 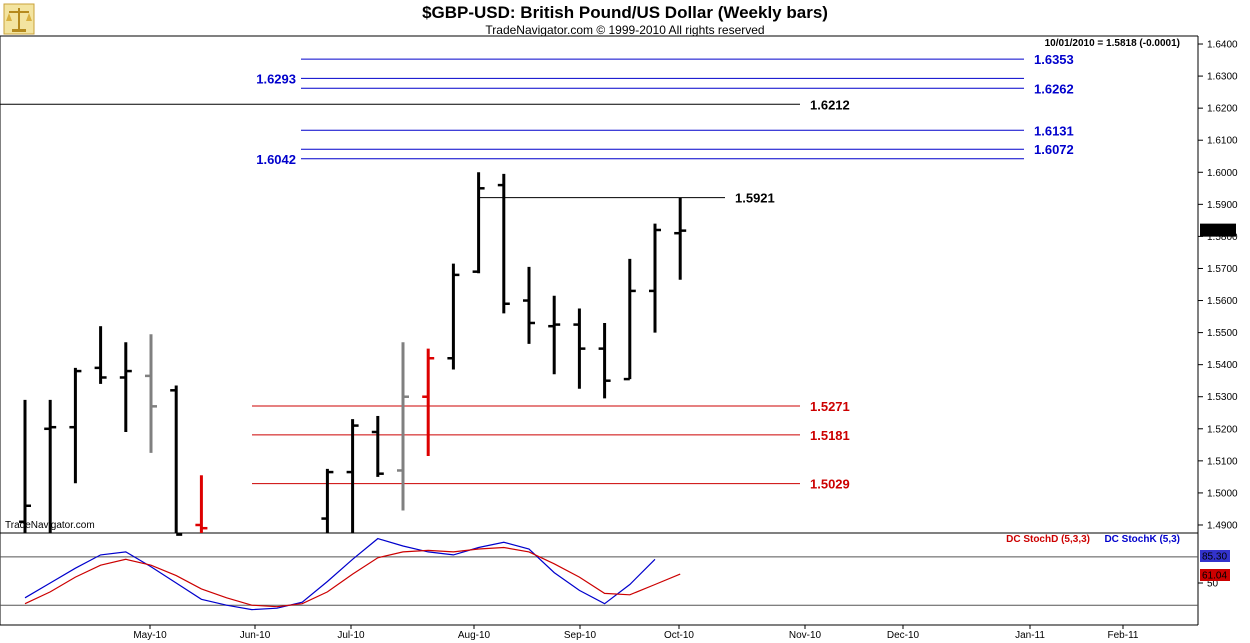 What do you see at coordinates (1030, 635) in the screenshot?
I see `x-tick-label: Jan-11` at bounding box center [1030, 635].